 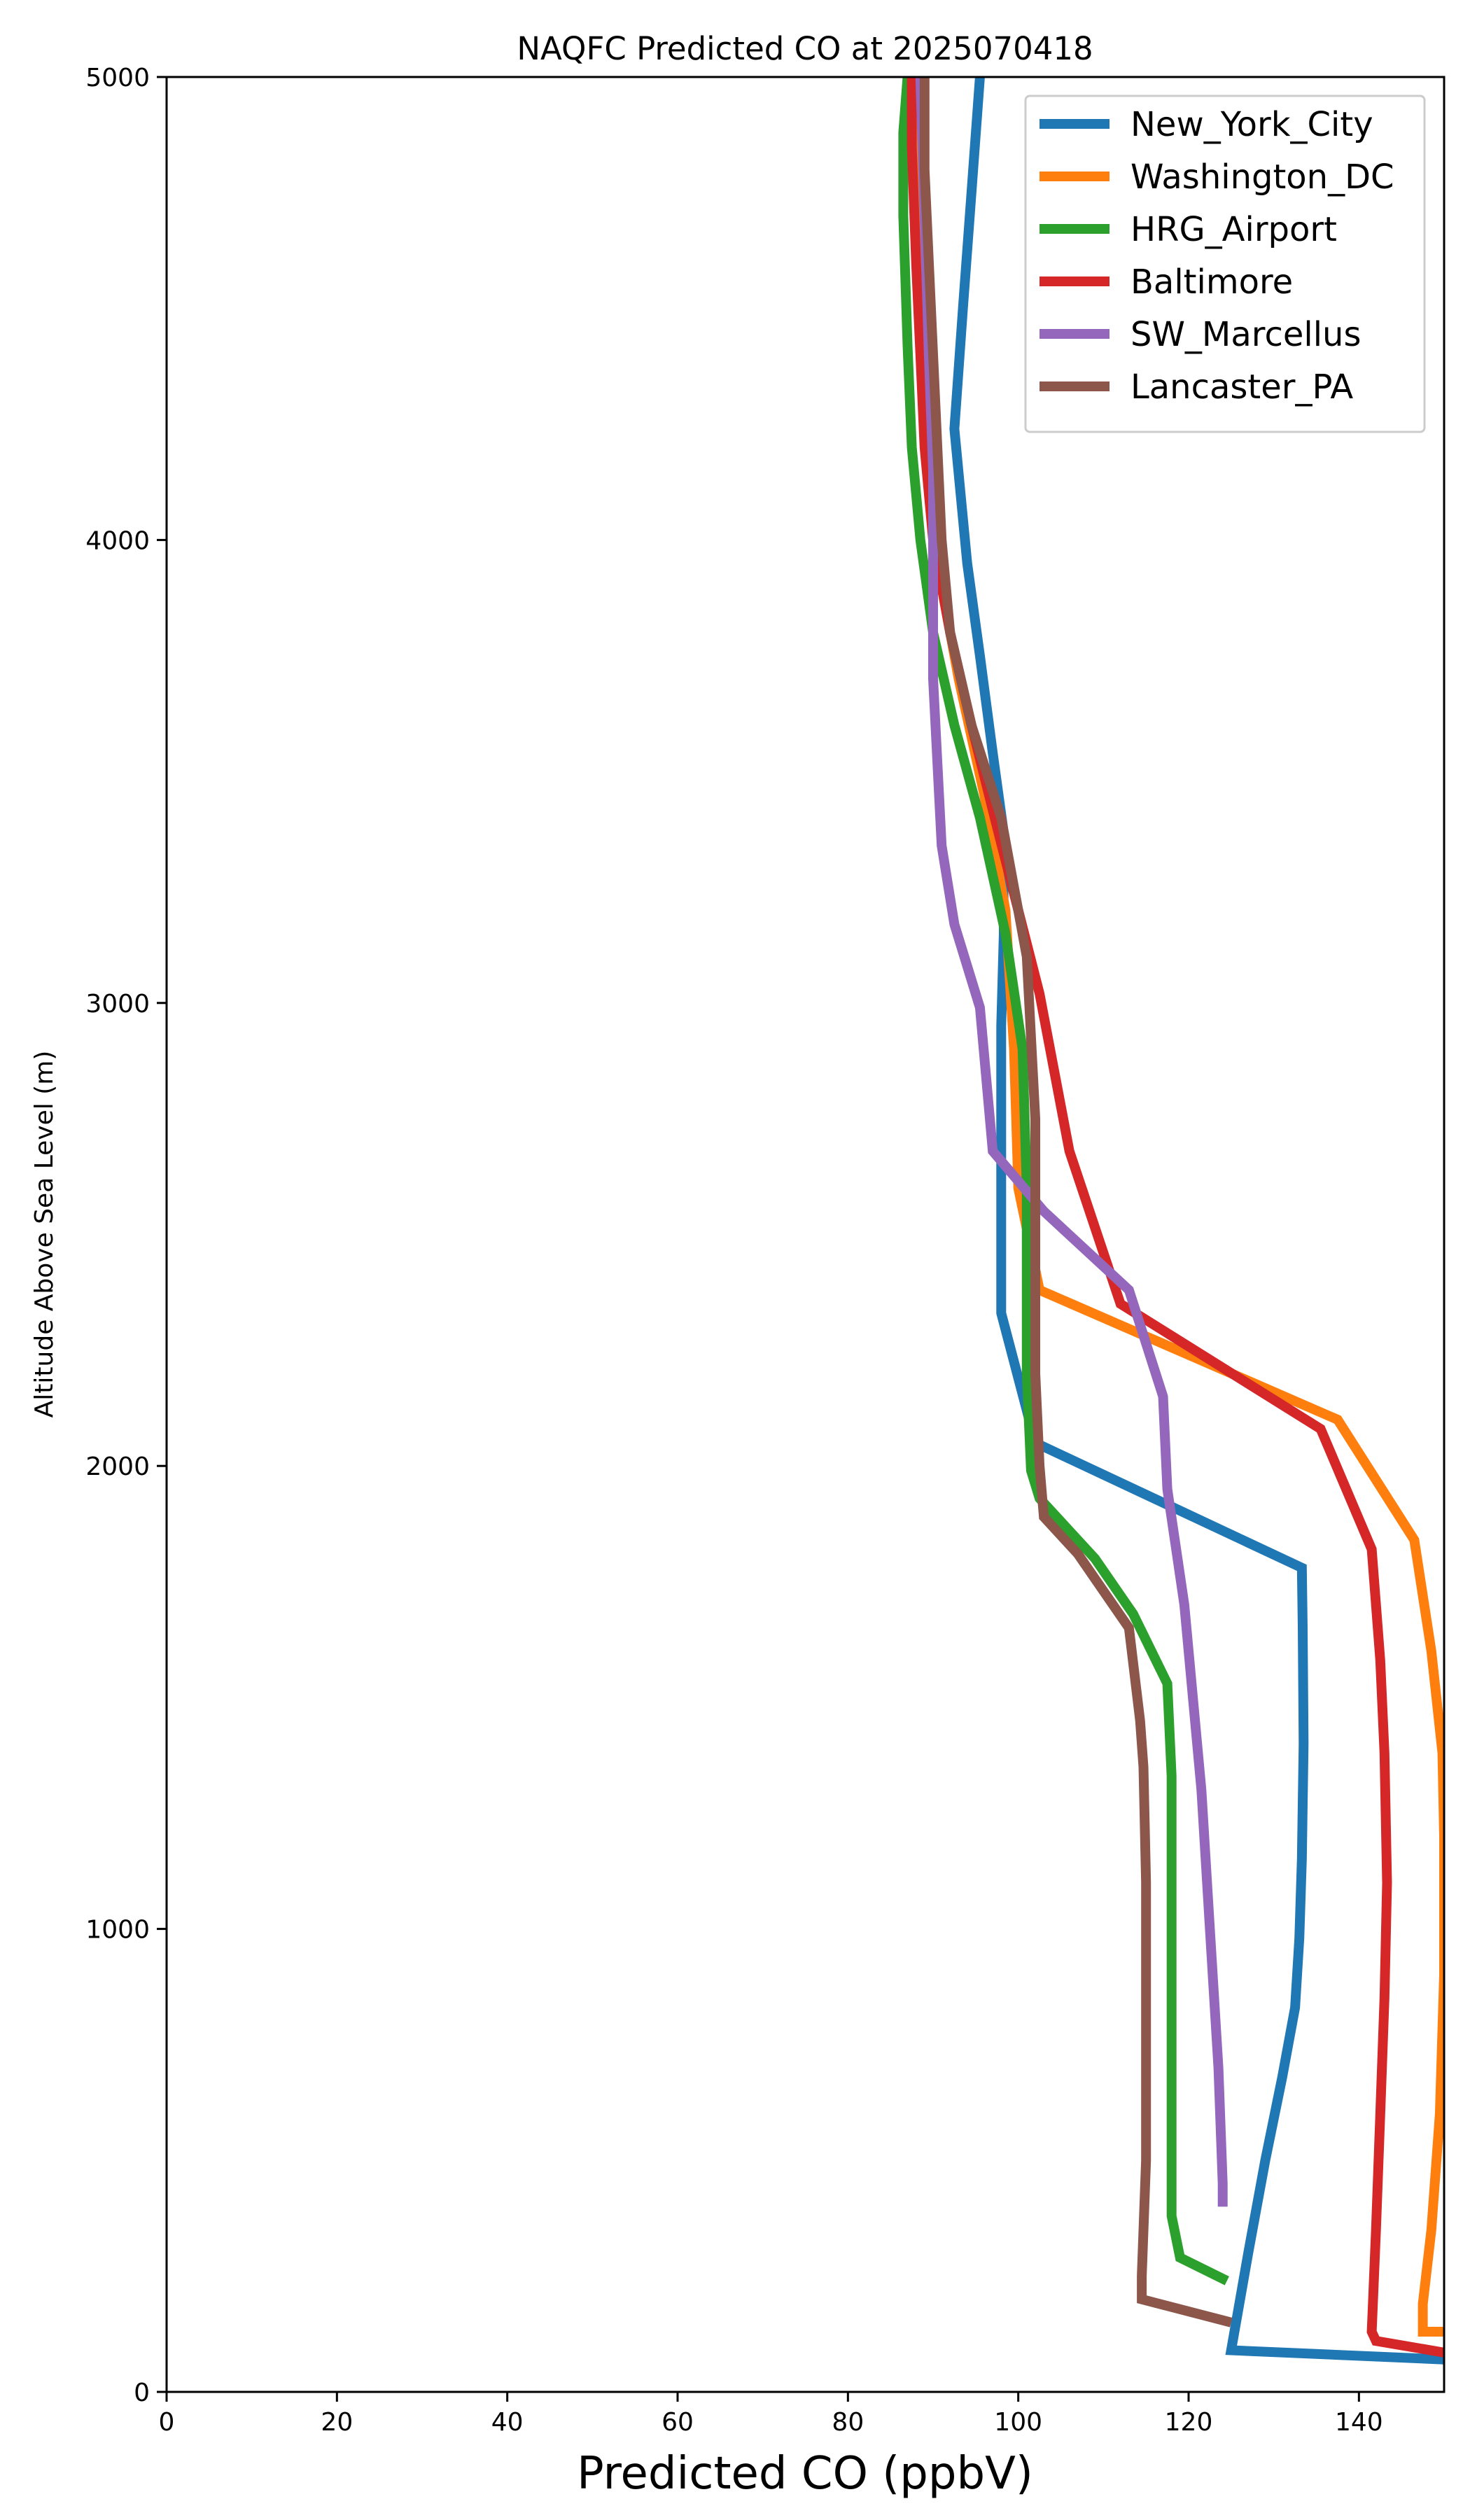 What do you see at coordinates (117, 1466) in the screenshot?
I see `y-tick-label: 2000` at bounding box center [117, 1466].